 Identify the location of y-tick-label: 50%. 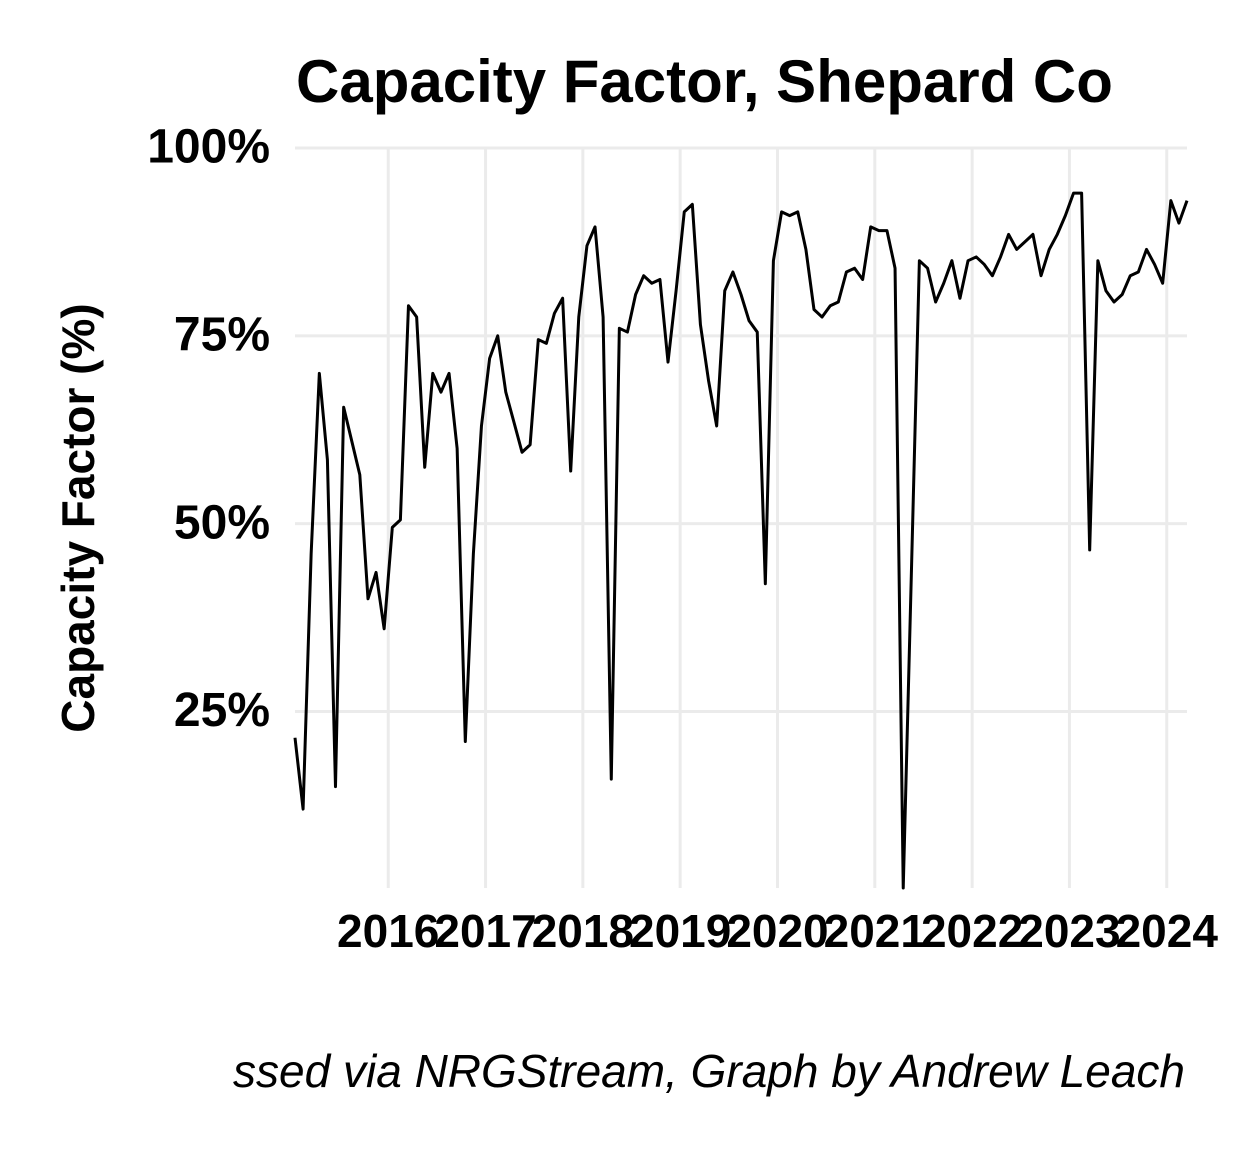
(222, 522).